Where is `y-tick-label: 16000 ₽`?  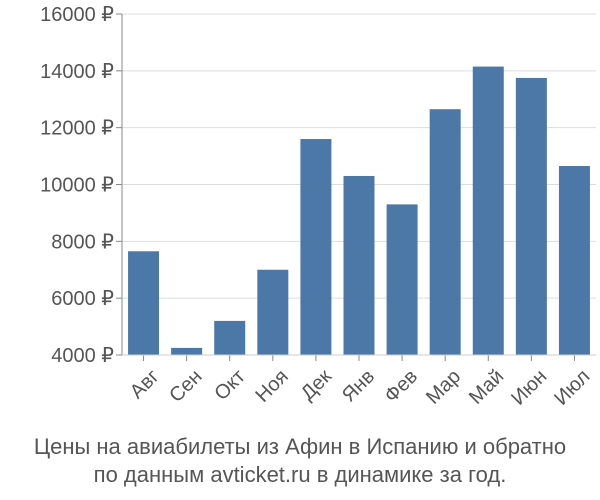
y-tick-label: 16000 ₽ is located at coordinates (77, 15).